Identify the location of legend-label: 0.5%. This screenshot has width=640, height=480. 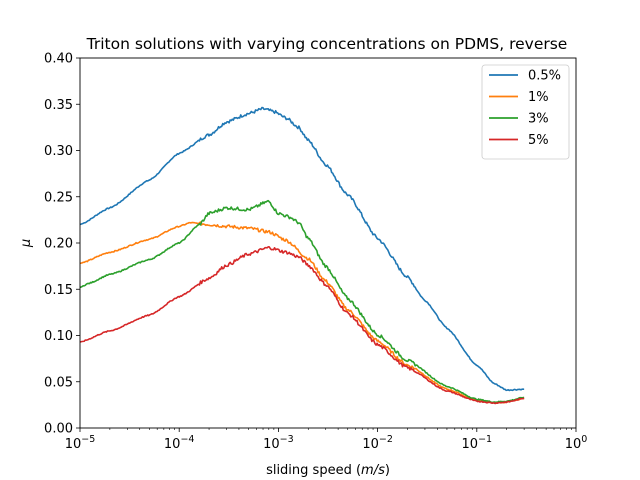
(544, 76).